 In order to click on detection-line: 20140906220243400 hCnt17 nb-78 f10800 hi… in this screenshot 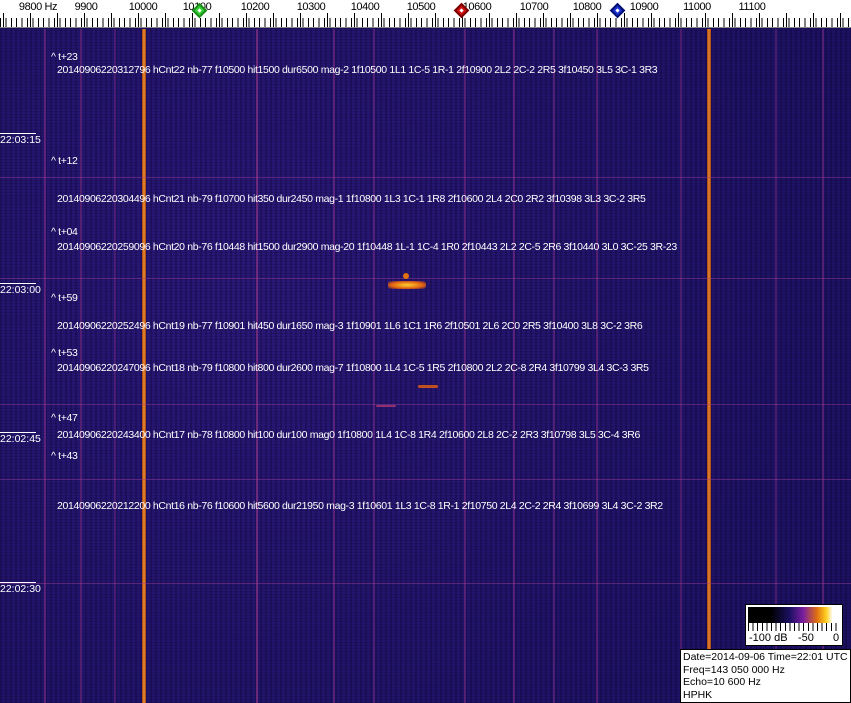, I will do `click(349, 435)`.